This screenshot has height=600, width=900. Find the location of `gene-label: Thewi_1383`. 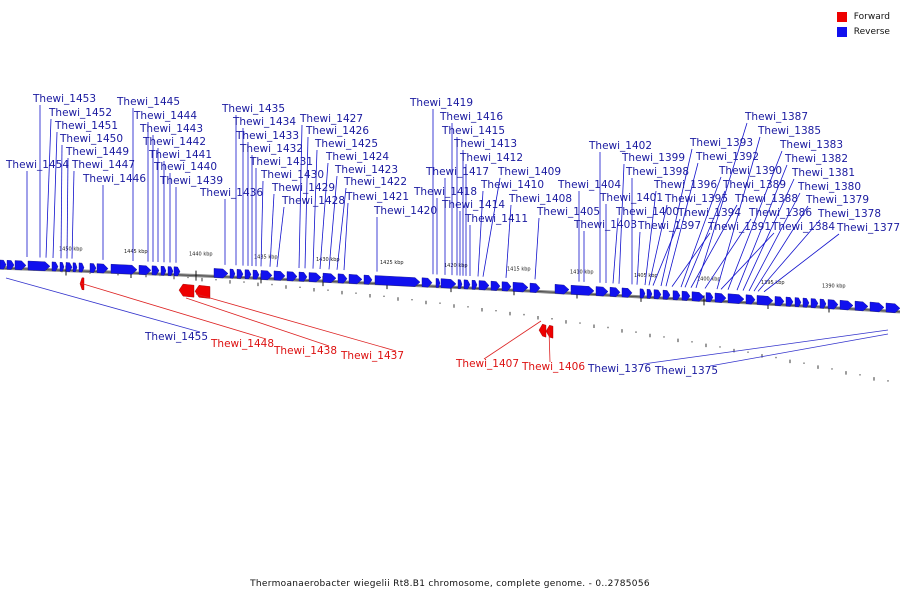

gene-label: Thewi_1383 is located at coordinates (811, 145).